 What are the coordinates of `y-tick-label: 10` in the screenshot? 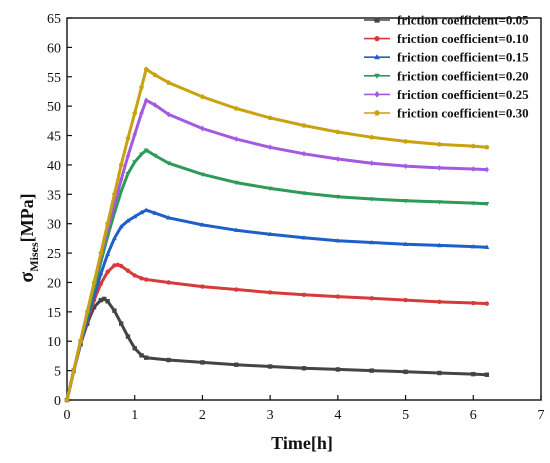 It's located at (54, 342).